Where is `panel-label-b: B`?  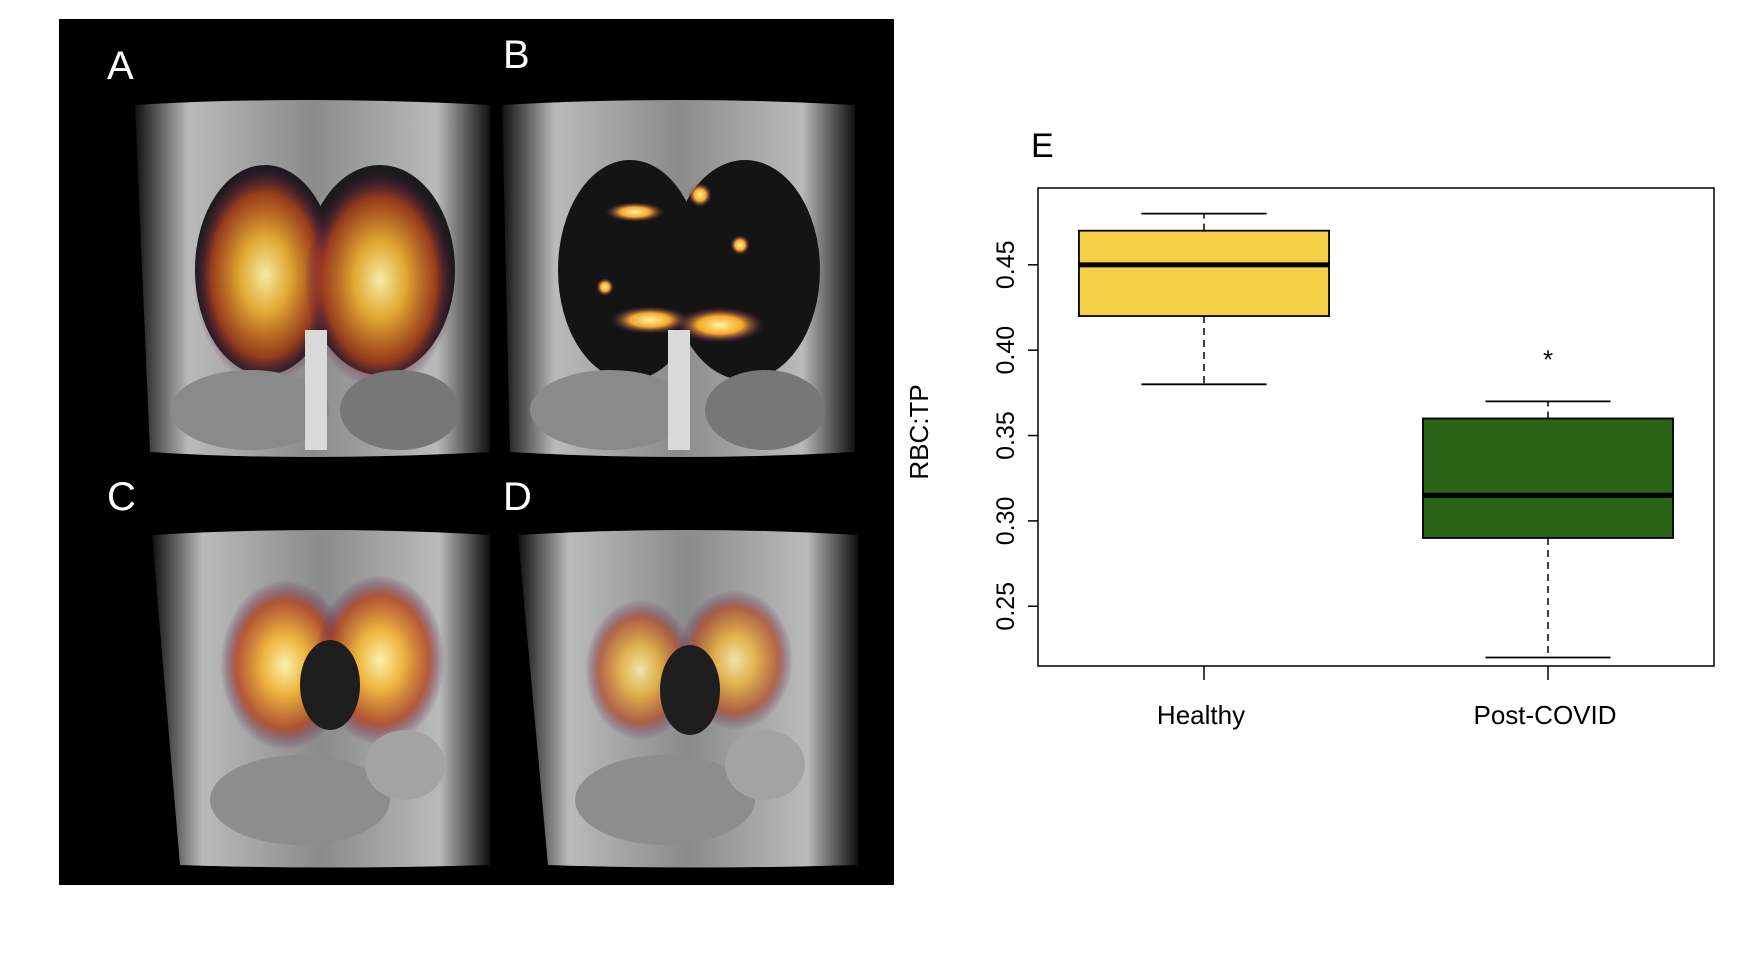 panel-label-b: B is located at coordinates (516, 55).